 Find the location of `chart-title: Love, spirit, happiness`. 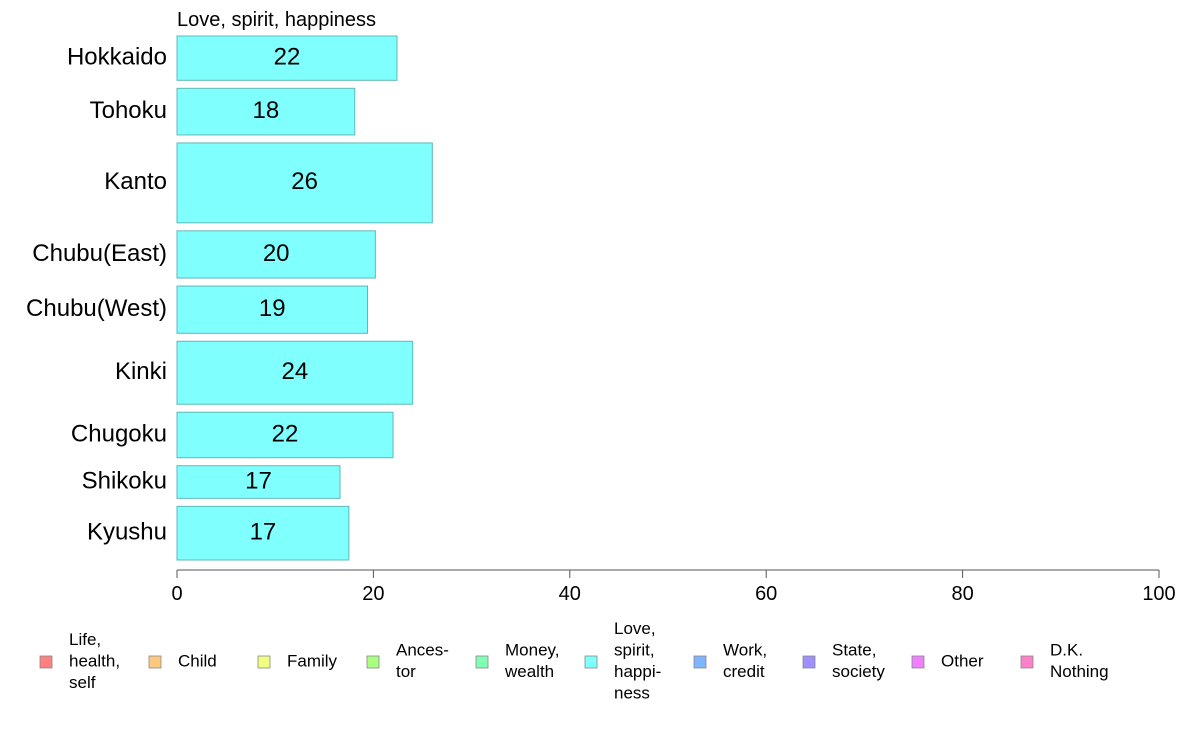

chart-title: Love, spirit, happiness is located at coordinates (276, 20).